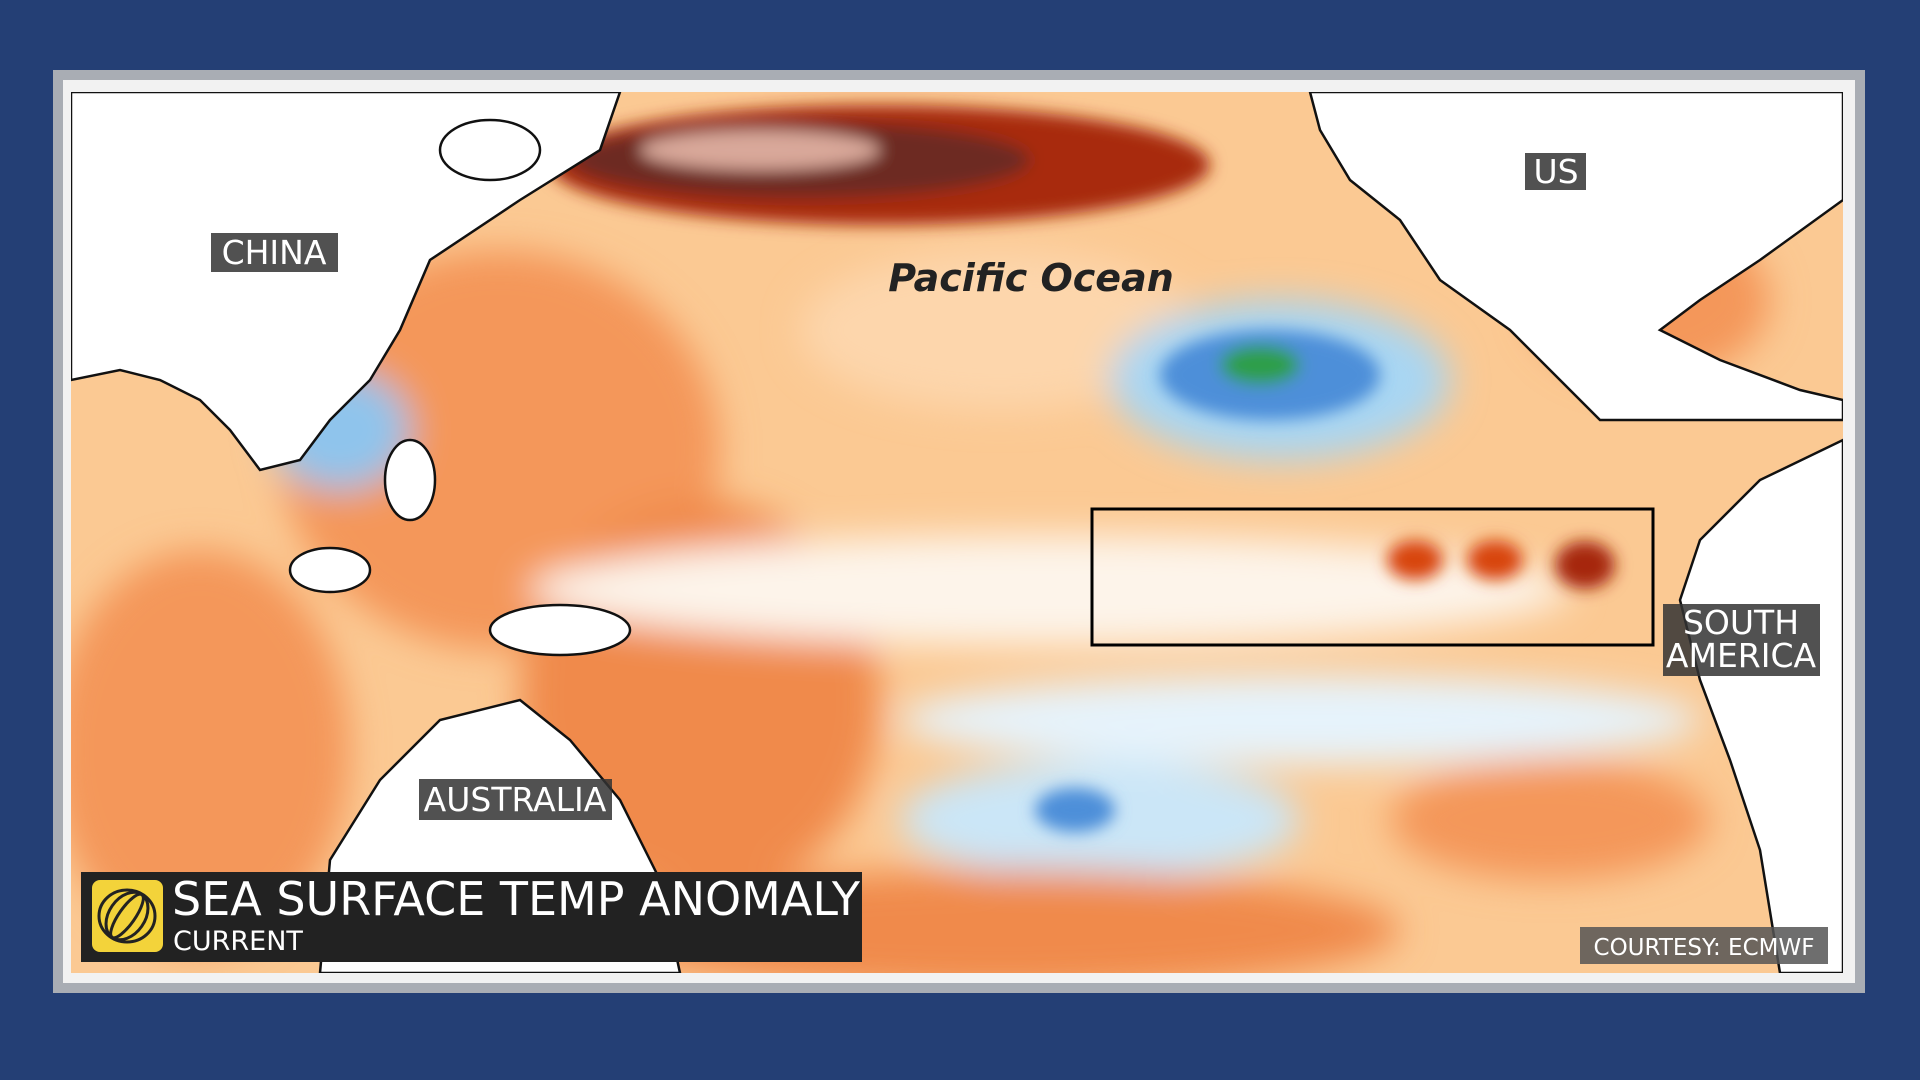 Image resolution: width=1920 pixels, height=1080 pixels. Describe the element at coordinates (238, 941) in the screenshot. I see `banner-subtitle: CURRENT` at that location.